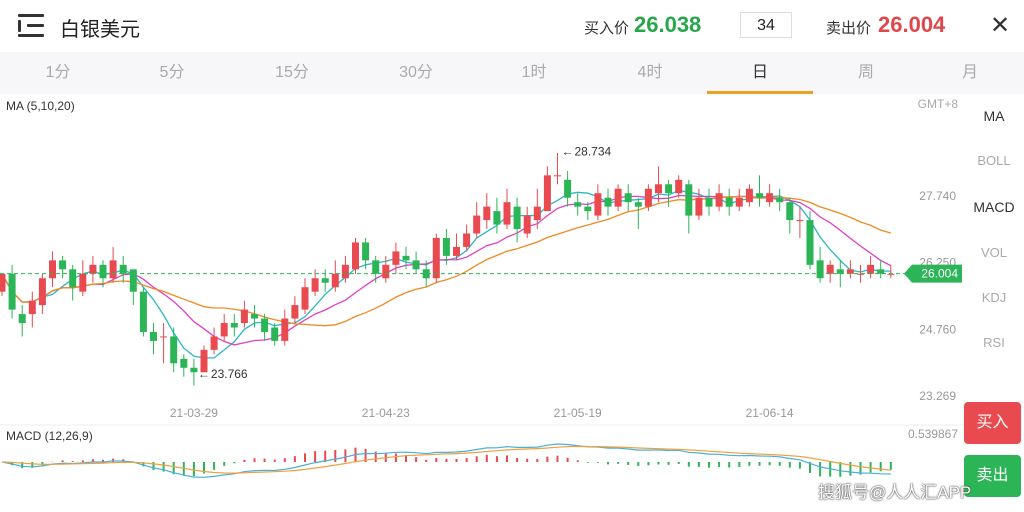 This screenshot has width=1024, height=512. I want to click on tab-15min: 15分, so click(292, 72).